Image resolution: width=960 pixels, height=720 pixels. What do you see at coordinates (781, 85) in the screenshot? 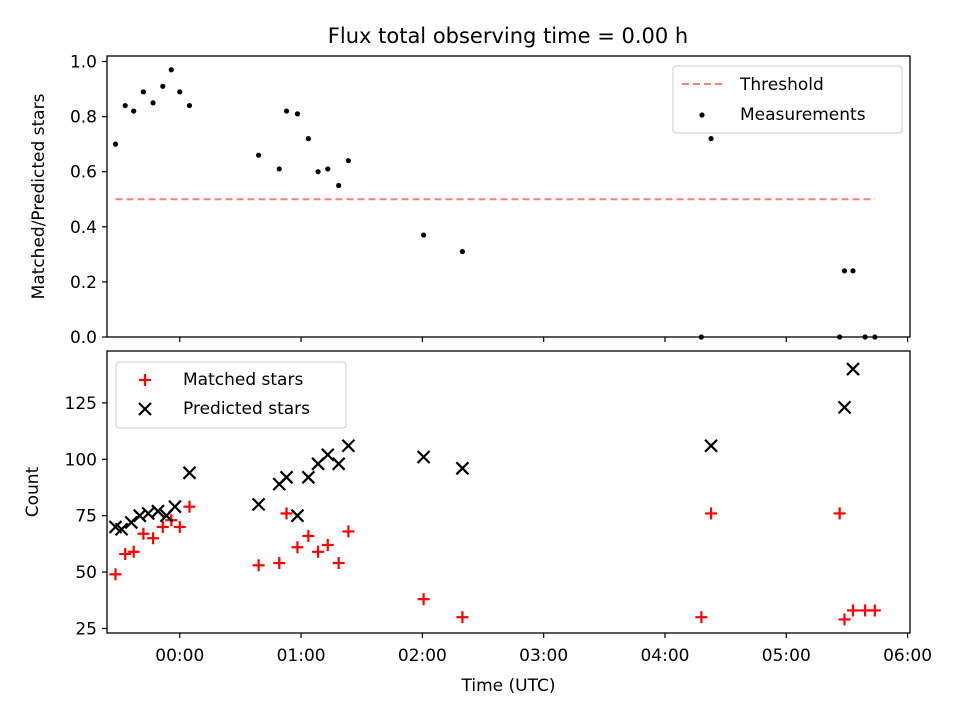
I see `legend-threshold-label: Threshold` at bounding box center [781, 85].